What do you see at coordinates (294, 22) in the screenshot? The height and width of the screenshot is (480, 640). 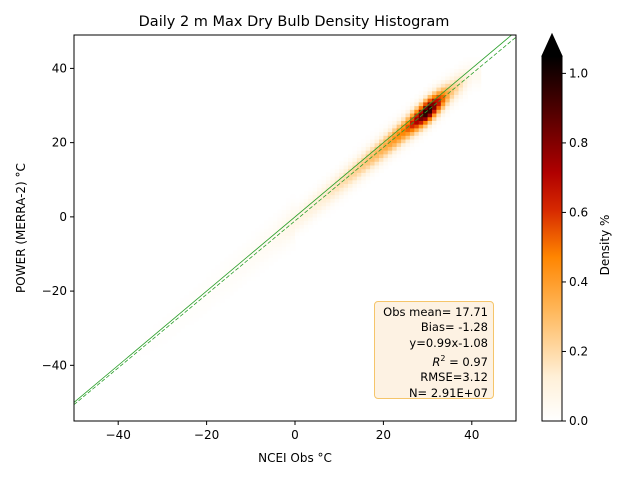 I see `chart-title: Daily 2 m Max Dry Bulb Density Histogram` at bounding box center [294, 22].